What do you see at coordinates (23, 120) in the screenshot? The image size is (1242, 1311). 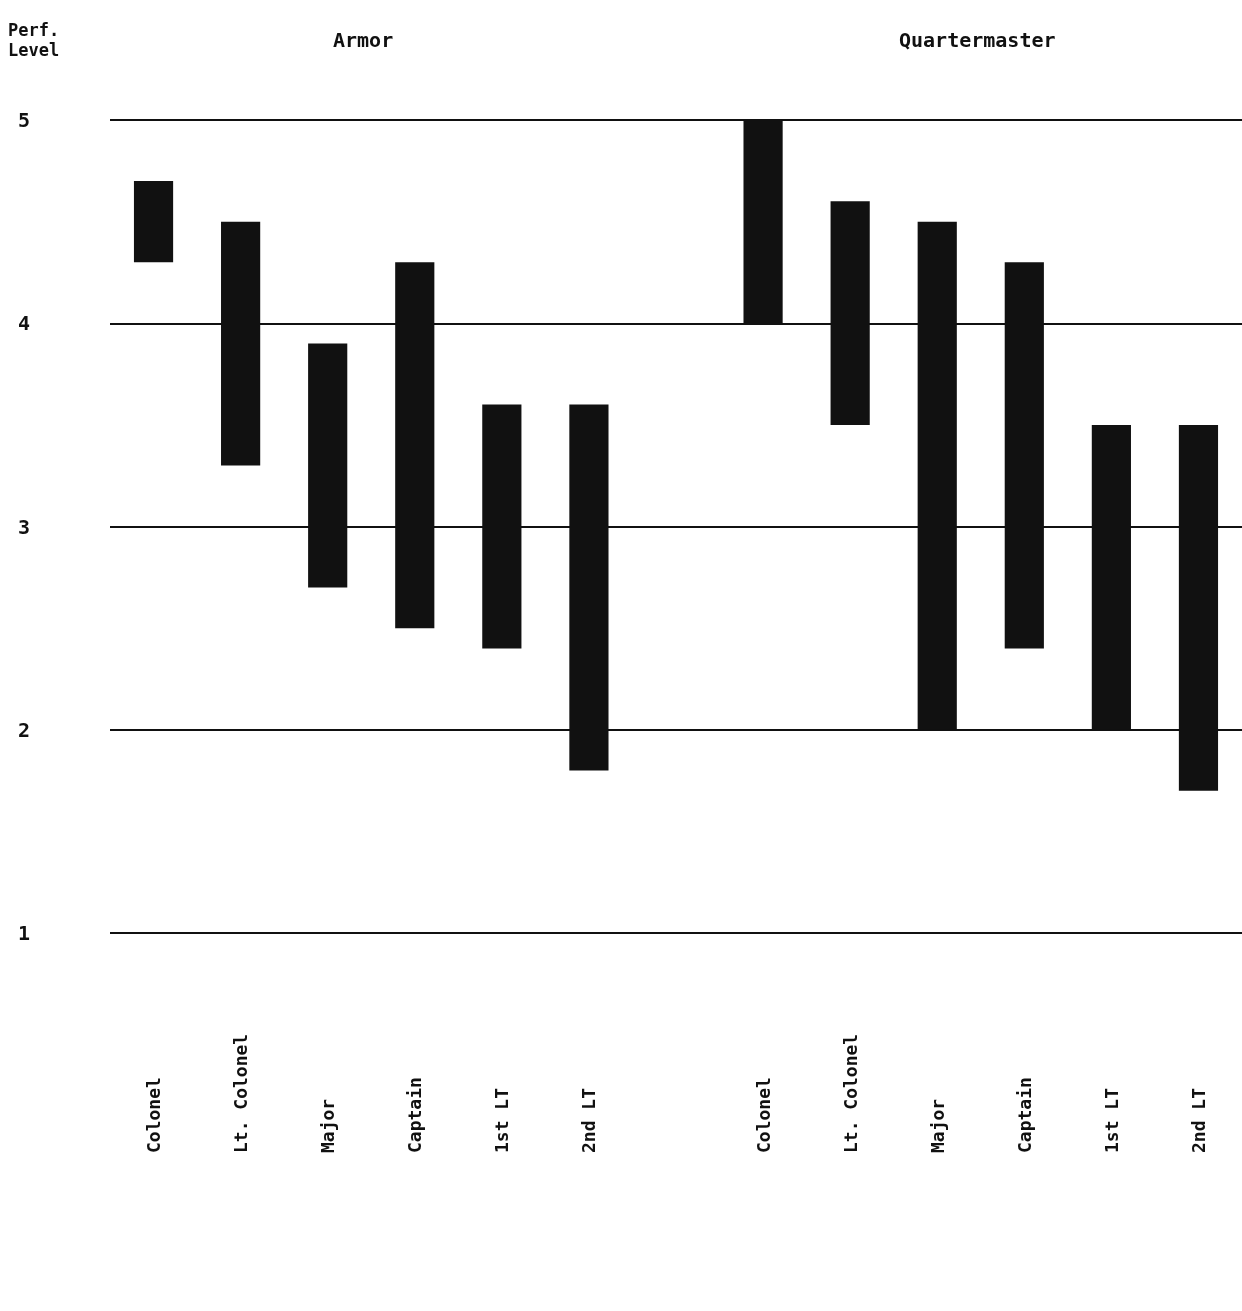 I see `y-tick-label: 5` at bounding box center [23, 120].